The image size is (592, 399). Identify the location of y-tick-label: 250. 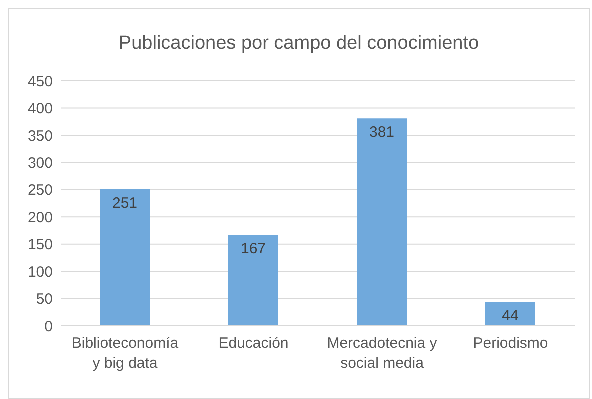
(40, 191).